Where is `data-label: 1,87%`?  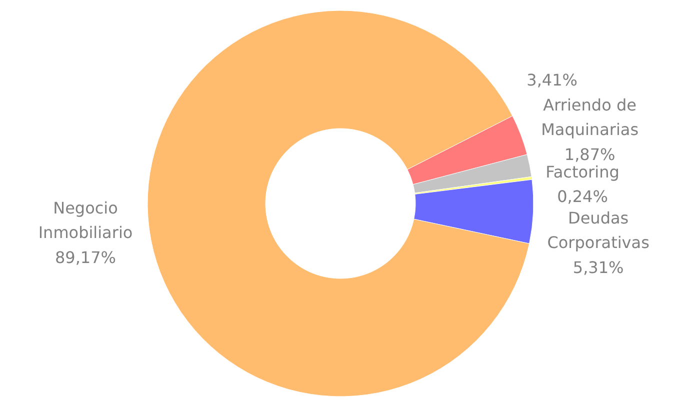
data-label: 1,87% is located at coordinates (590, 154).